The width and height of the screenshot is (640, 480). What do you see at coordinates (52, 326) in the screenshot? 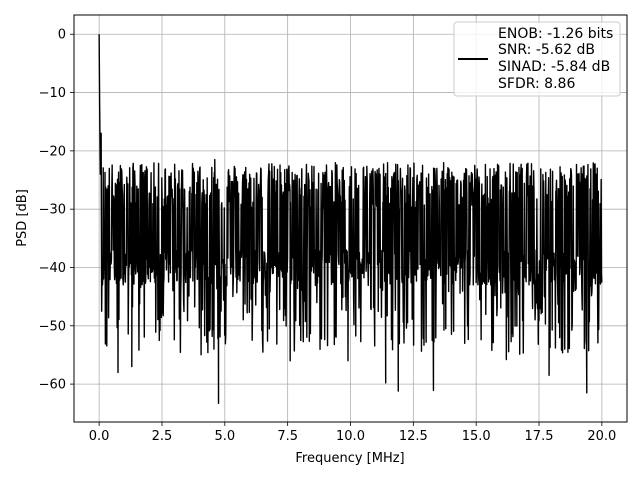
I see `y-tick-label: −50` at bounding box center [52, 326].